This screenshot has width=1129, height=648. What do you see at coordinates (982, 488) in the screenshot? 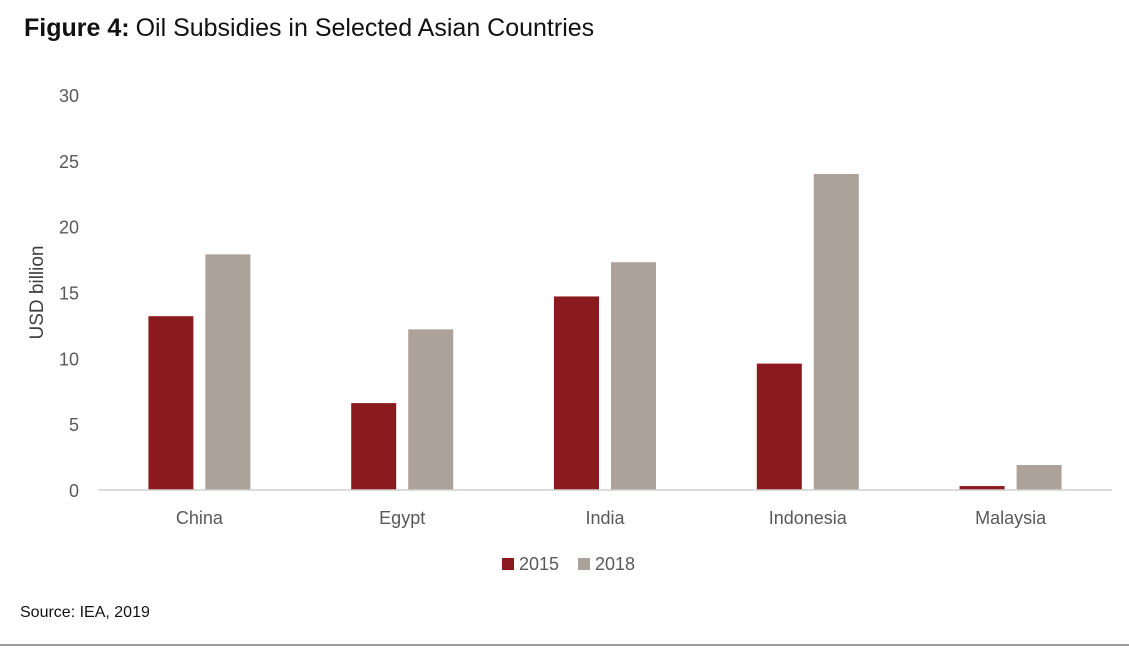
I see `bar-2015-malaysia` at bounding box center [982, 488].